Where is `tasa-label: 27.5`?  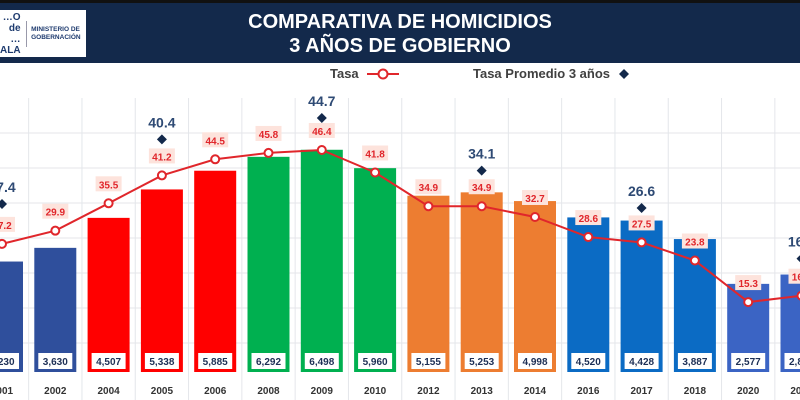 tasa-label: 27.5 is located at coordinates (642, 224).